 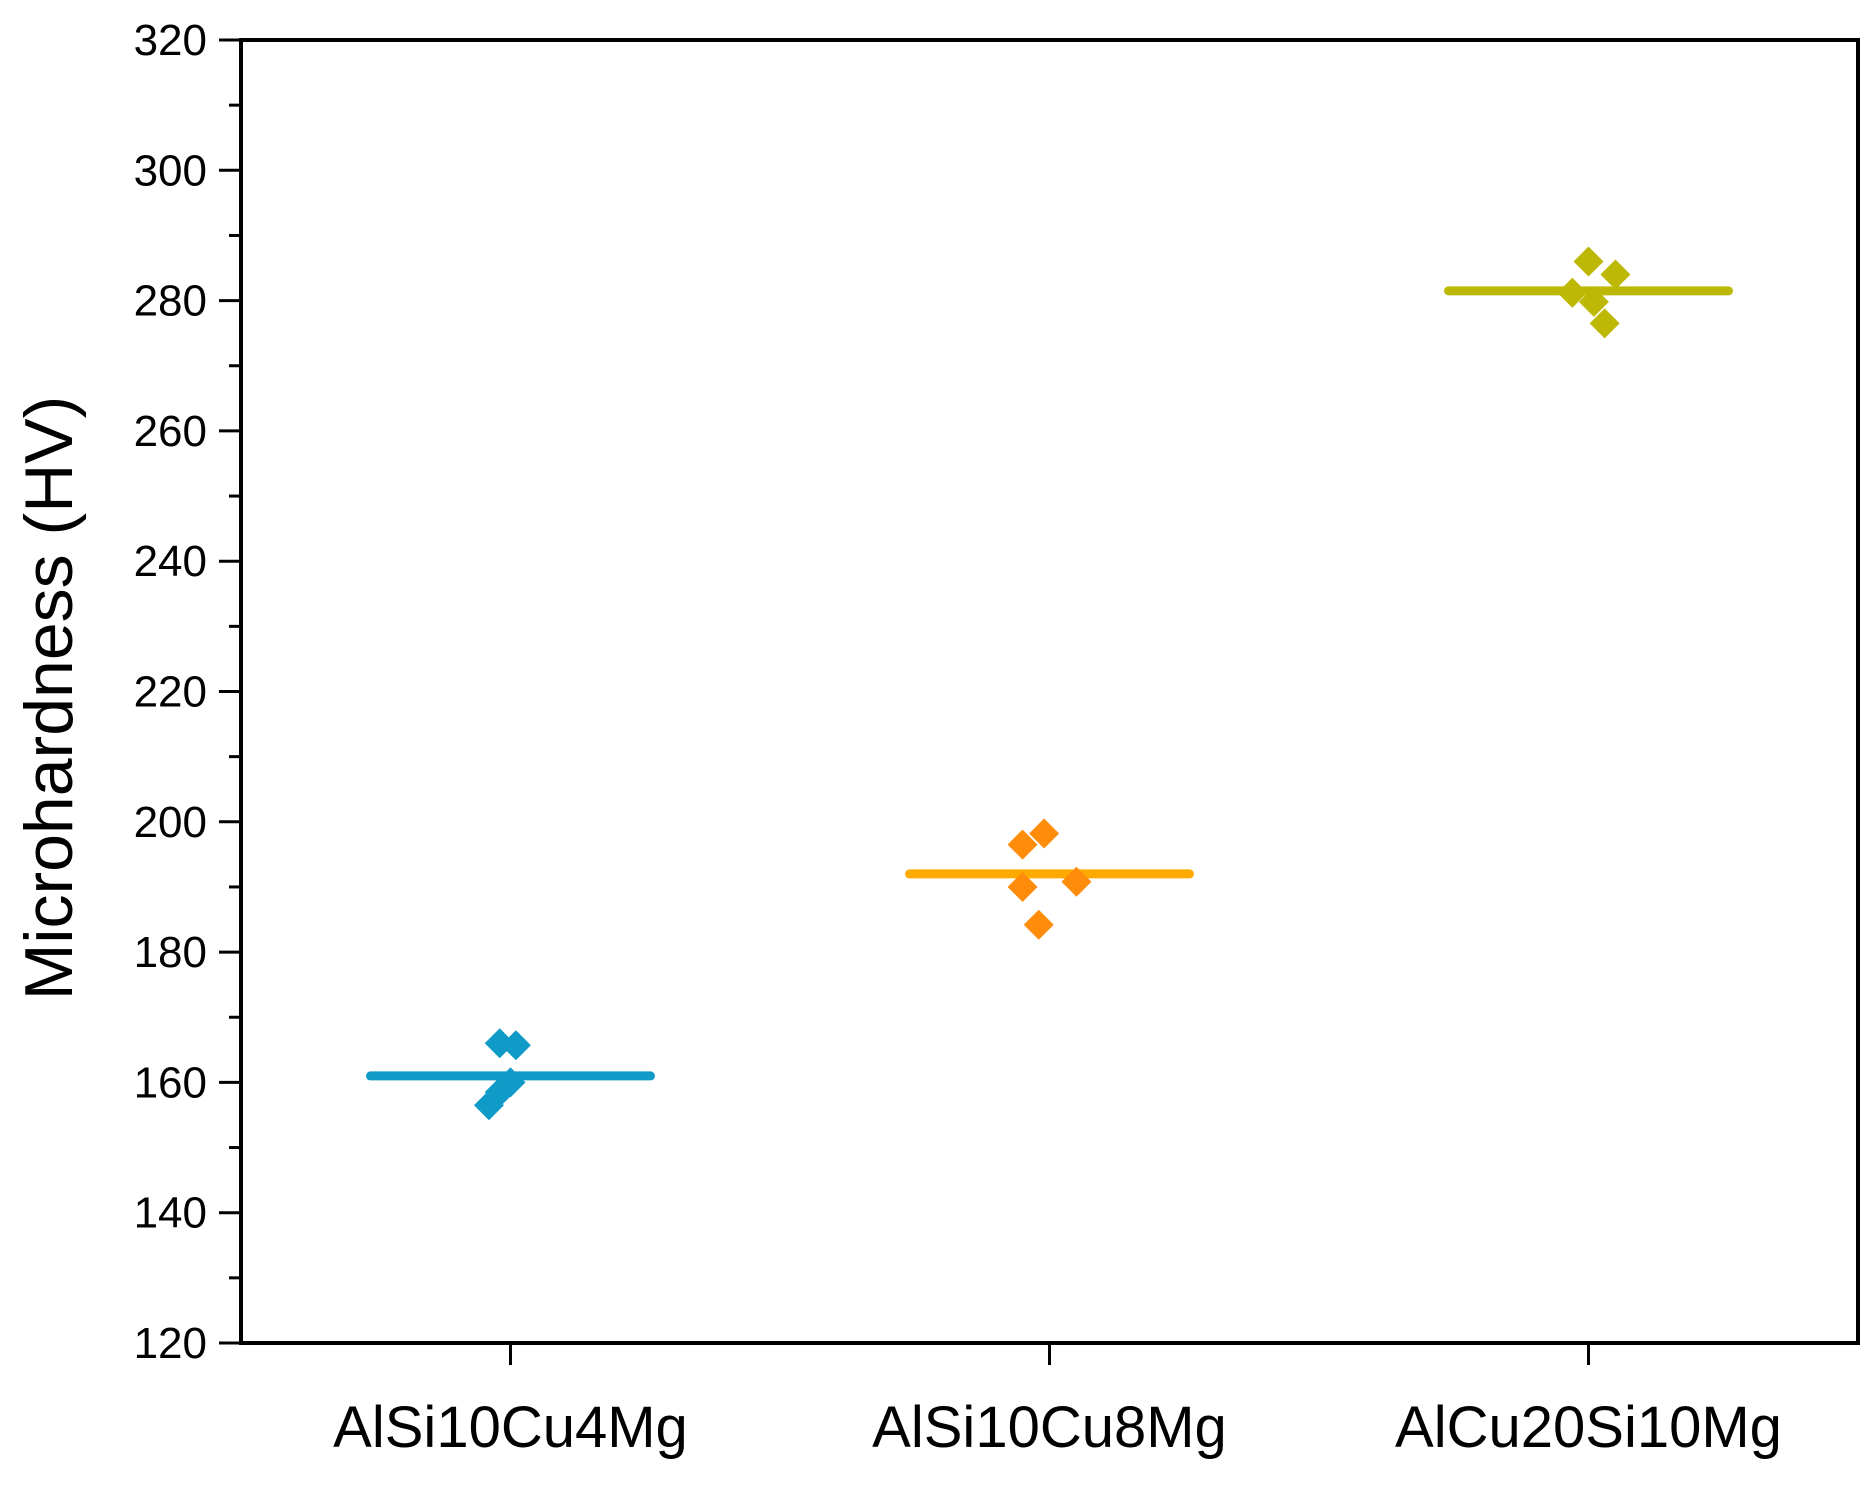 I want to click on x-tick-label: AlSi10Cu4Mg, so click(x=510, y=1427).